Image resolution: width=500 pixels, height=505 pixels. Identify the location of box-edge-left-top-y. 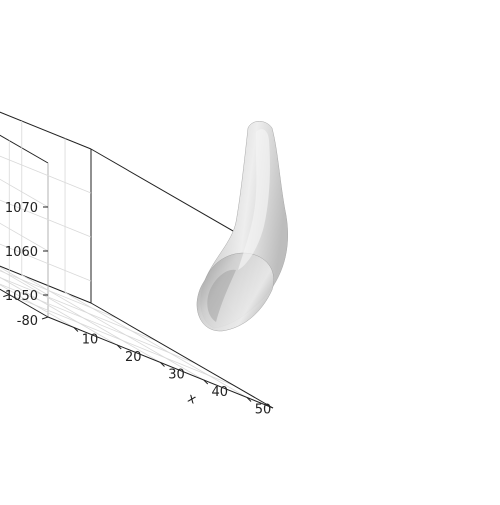
(24, 110).